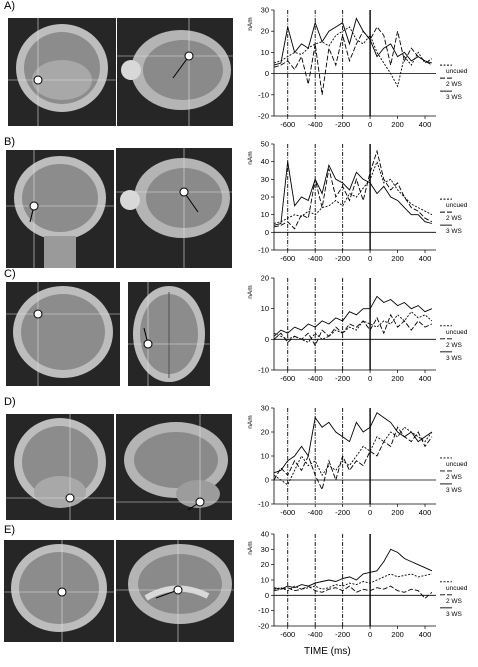  Describe the element at coordinates (169, 334) in the screenshot. I see `mri-axial-image` at that location.